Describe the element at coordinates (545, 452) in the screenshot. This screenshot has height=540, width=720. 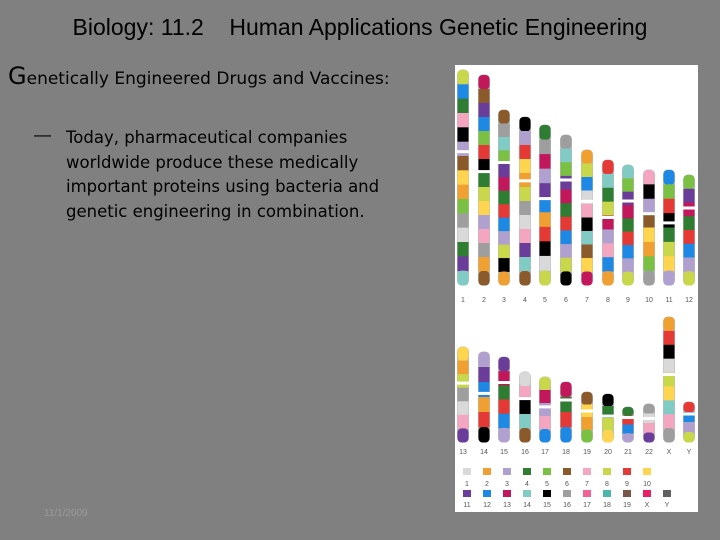
I see `chromosome-label: 17` at that location.